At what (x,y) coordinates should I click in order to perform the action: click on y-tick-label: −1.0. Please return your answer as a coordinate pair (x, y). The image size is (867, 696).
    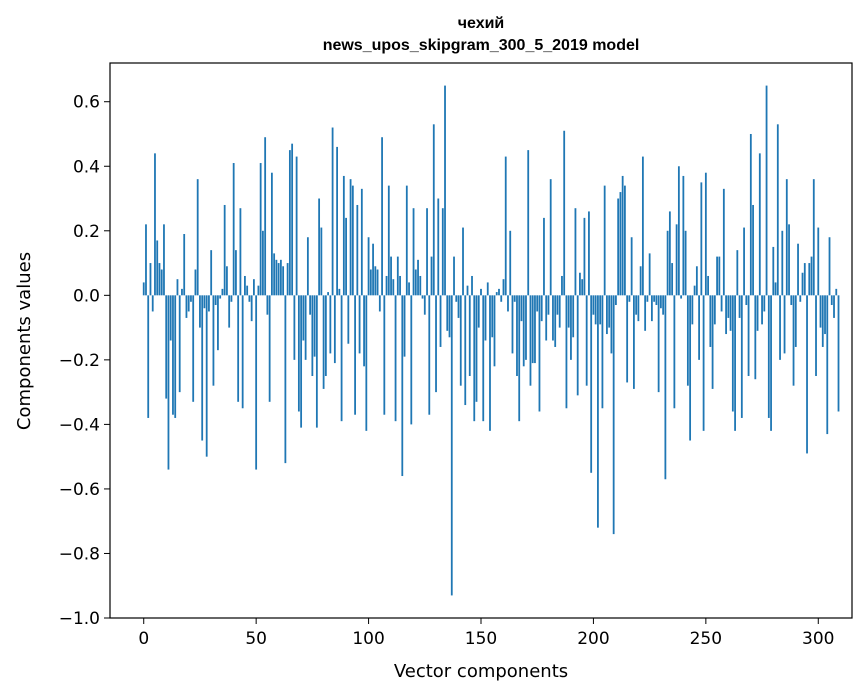
    Looking at the image, I should click on (79, 619).